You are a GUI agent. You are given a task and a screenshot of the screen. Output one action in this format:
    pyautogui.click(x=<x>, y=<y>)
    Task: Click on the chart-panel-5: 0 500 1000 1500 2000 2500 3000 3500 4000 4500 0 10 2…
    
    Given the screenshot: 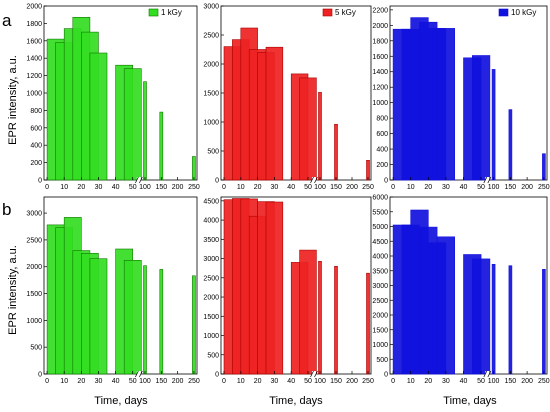 What is the action you would take?
    pyautogui.click(x=288, y=290)
    